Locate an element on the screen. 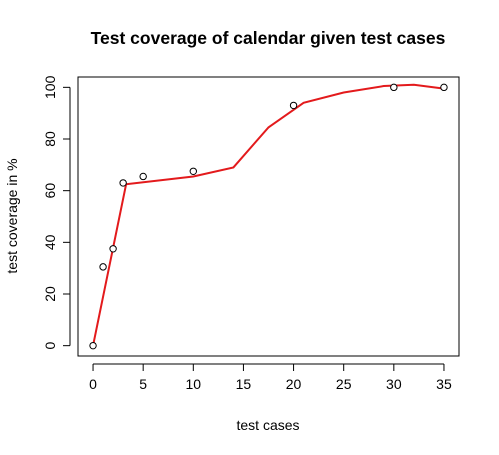 This screenshot has width=499, height=455. x-tick-label: 0 is located at coordinates (93, 384).